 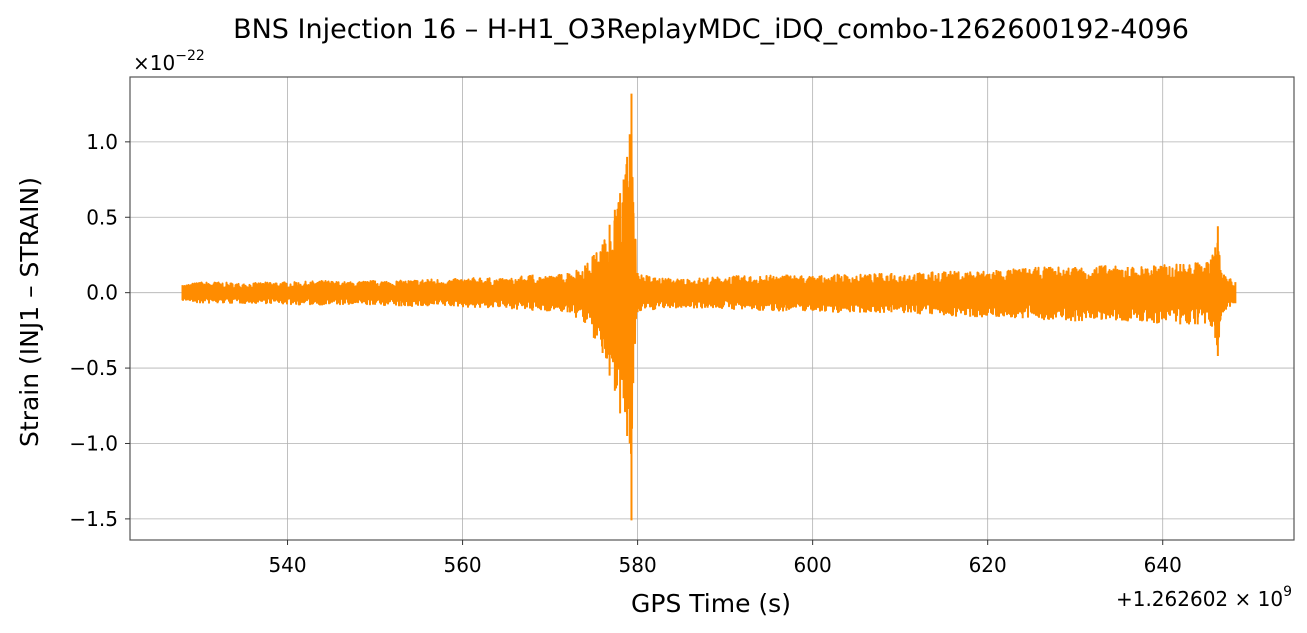 What do you see at coordinates (462, 565) in the screenshot?
I see `x-tick-label: 560` at bounding box center [462, 565].